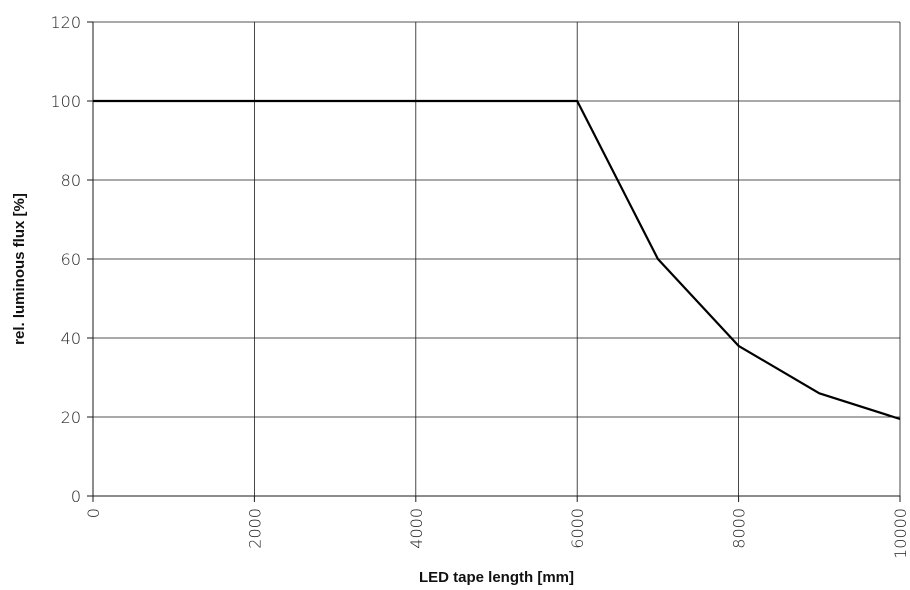  What do you see at coordinates (71, 259) in the screenshot?
I see `y-tick-label: 60` at bounding box center [71, 259].